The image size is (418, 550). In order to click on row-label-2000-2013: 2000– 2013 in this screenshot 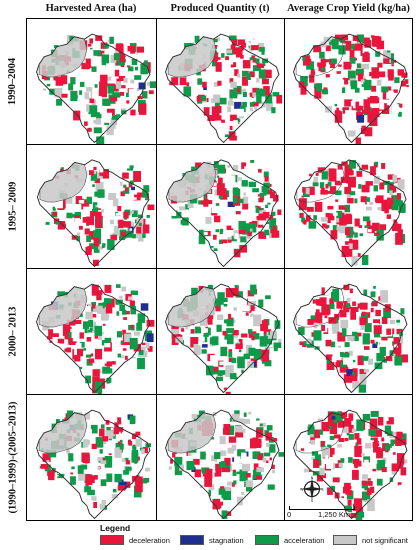, I will do `click(13, 331)`.